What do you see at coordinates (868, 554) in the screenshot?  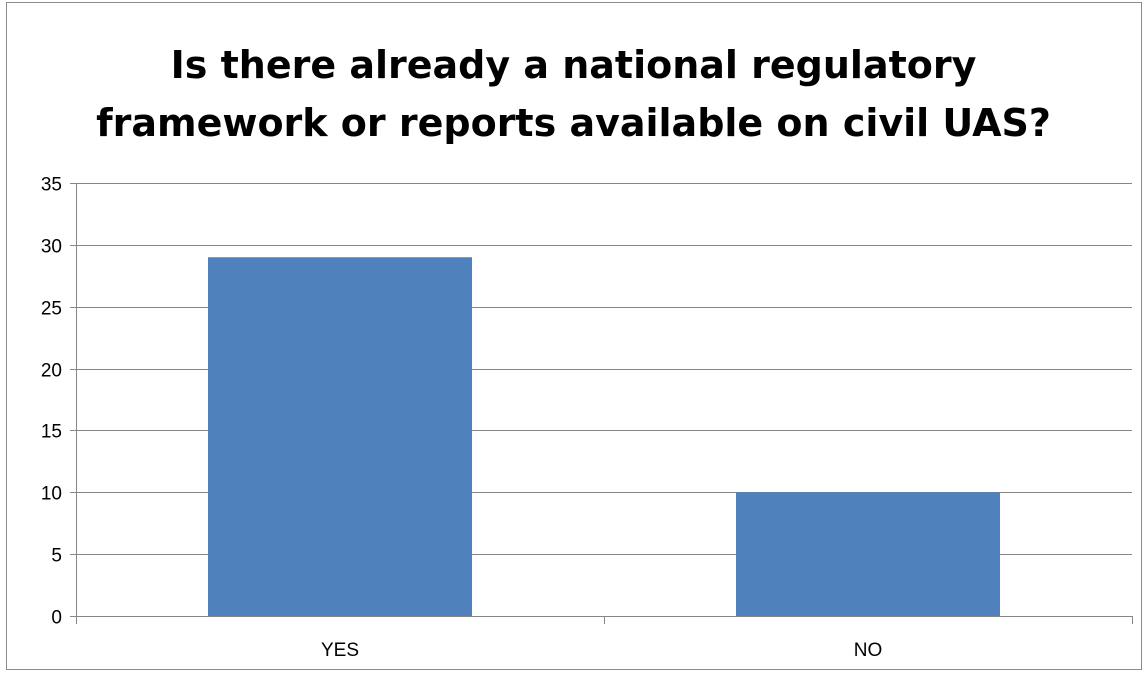 I see `bar-no` at bounding box center [868, 554].